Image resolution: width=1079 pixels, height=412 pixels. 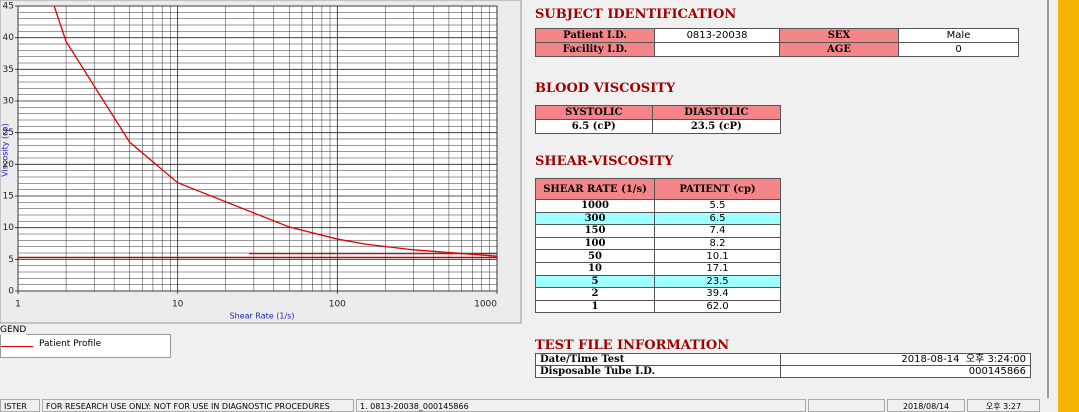 What do you see at coordinates (595, 256) in the screenshot?
I see `shear-rate: 50` at bounding box center [595, 256].